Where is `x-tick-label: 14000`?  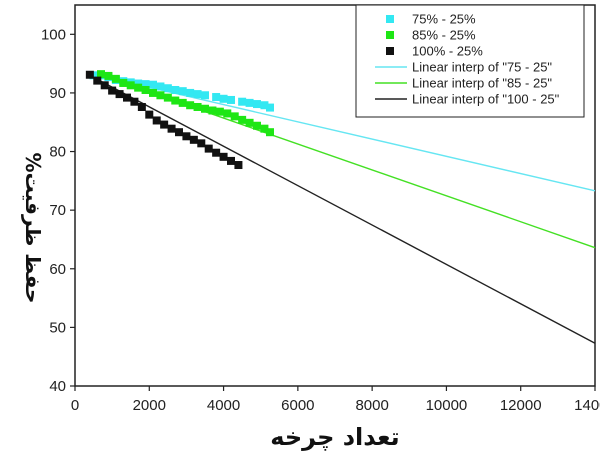
x-tick-label: 14000 is located at coordinates (587, 405).